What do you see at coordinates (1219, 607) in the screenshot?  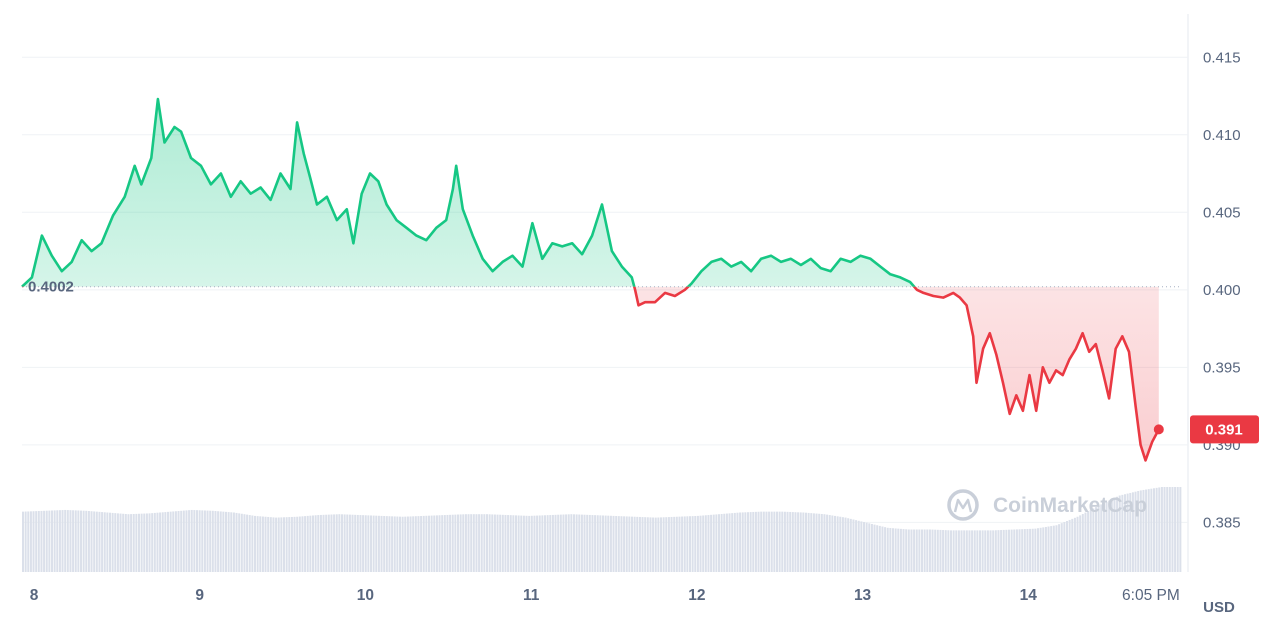 I see `currency-label: USD` at bounding box center [1219, 607].